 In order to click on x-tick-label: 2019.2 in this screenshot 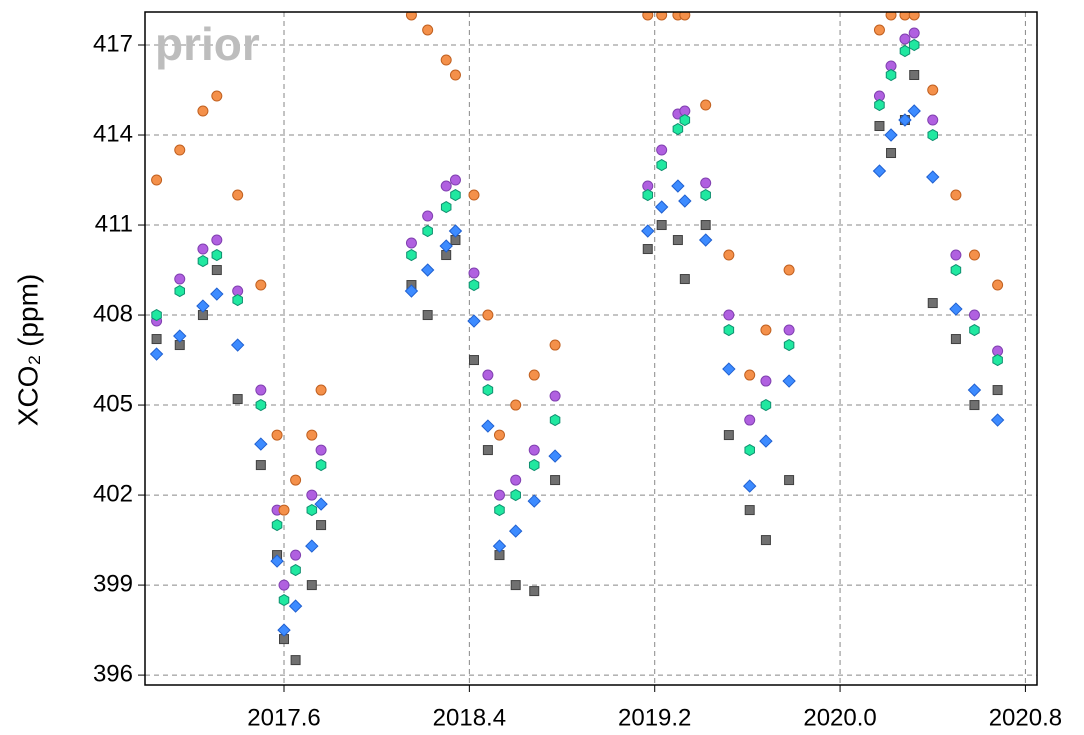, I will do `click(654, 717)`.